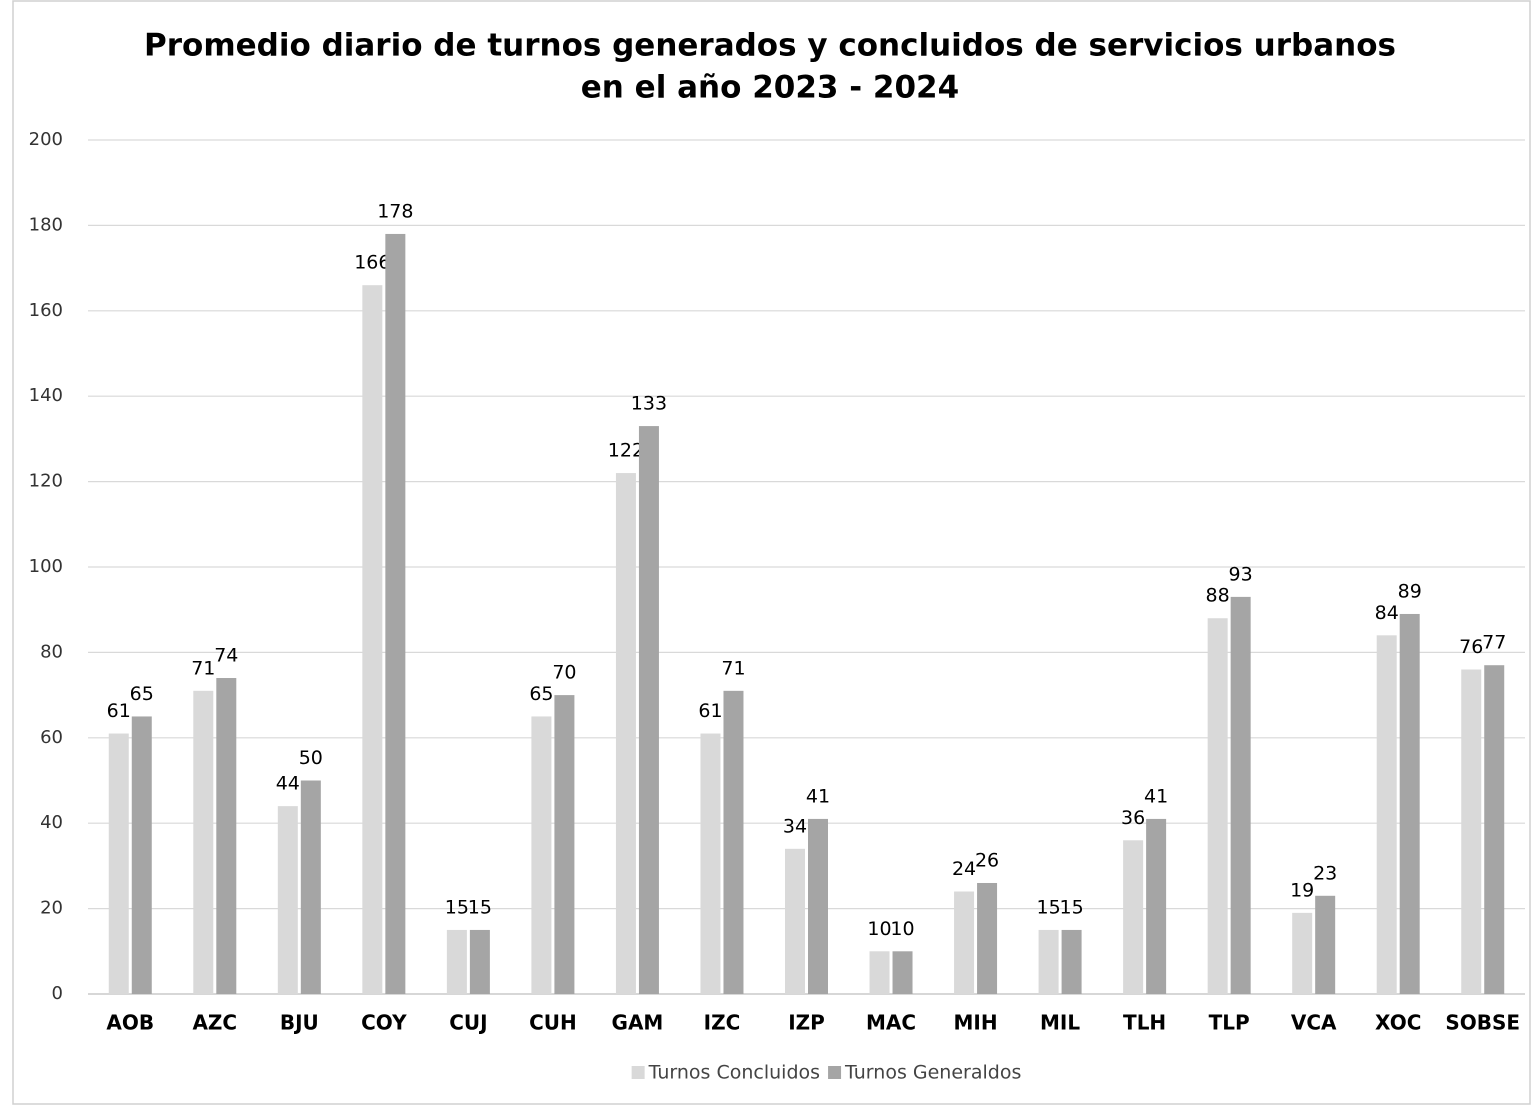  I want to click on x-tick-label: GAM, so click(638, 1023).